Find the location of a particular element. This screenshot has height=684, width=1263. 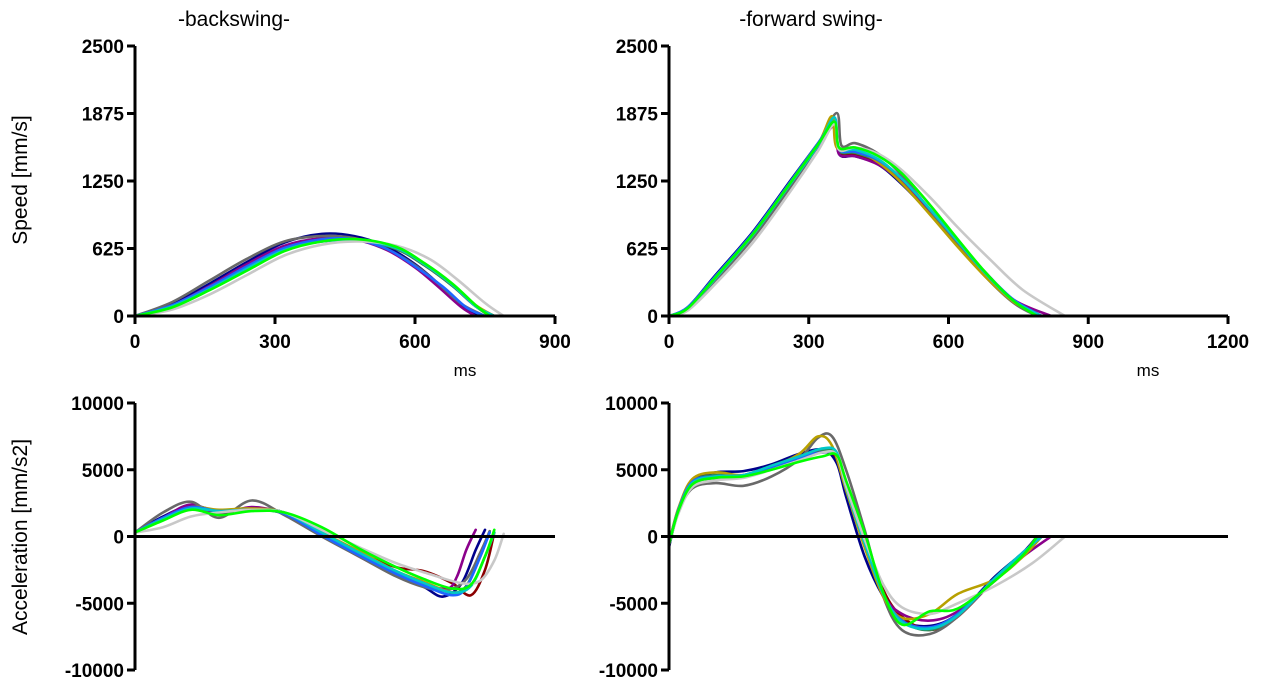

forward-speed-xlabel: ms is located at coordinates (1148, 370).